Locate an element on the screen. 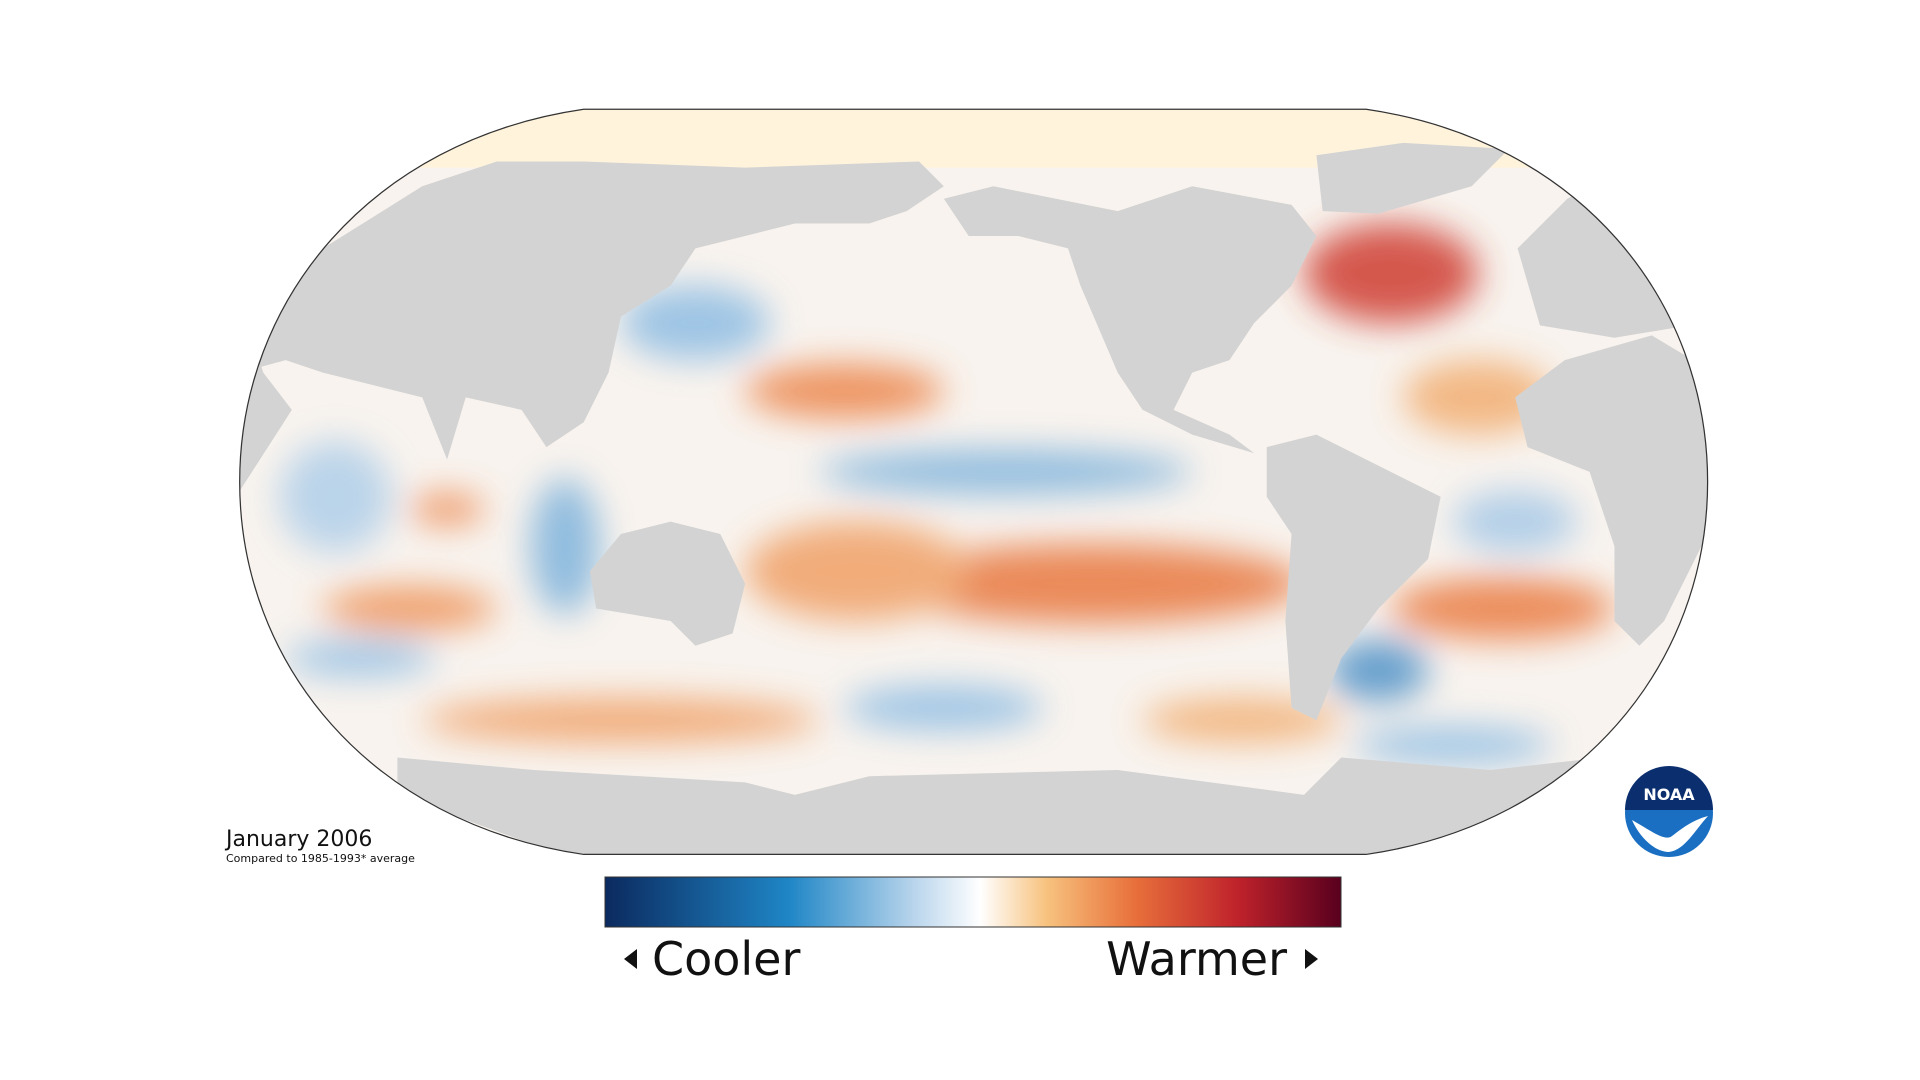 This screenshot has width=1920, height=1080. color-scale is located at coordinates (973, 902).